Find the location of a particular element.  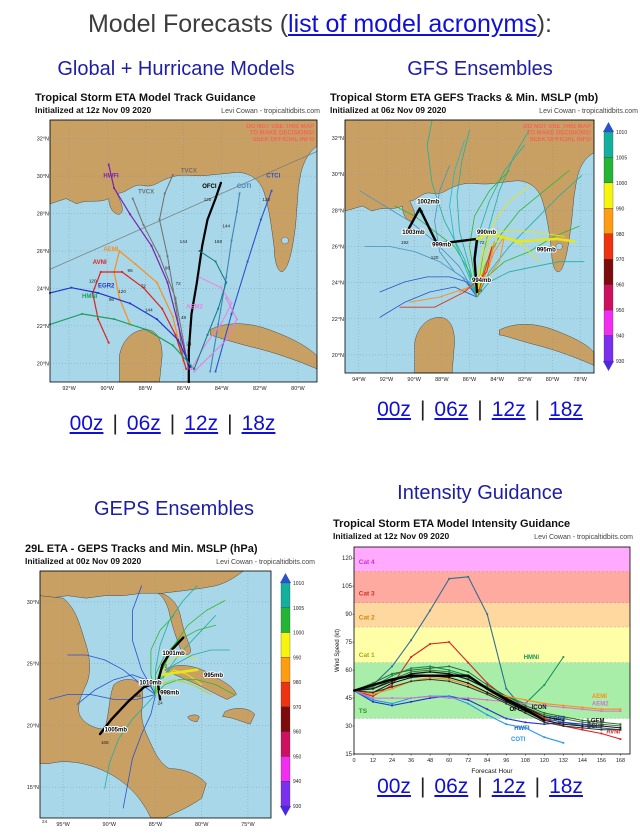

svg-text: CTCI is located at coordinates (273, 177).